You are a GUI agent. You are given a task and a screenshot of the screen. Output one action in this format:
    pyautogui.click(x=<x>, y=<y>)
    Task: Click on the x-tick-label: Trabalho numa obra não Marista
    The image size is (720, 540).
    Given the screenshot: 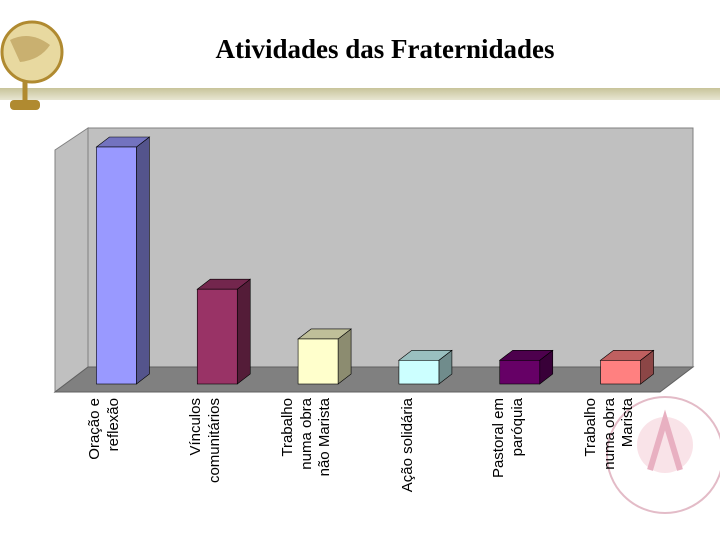 What is the action you would take?
    pyautogui.click(x=306, y=437)
    